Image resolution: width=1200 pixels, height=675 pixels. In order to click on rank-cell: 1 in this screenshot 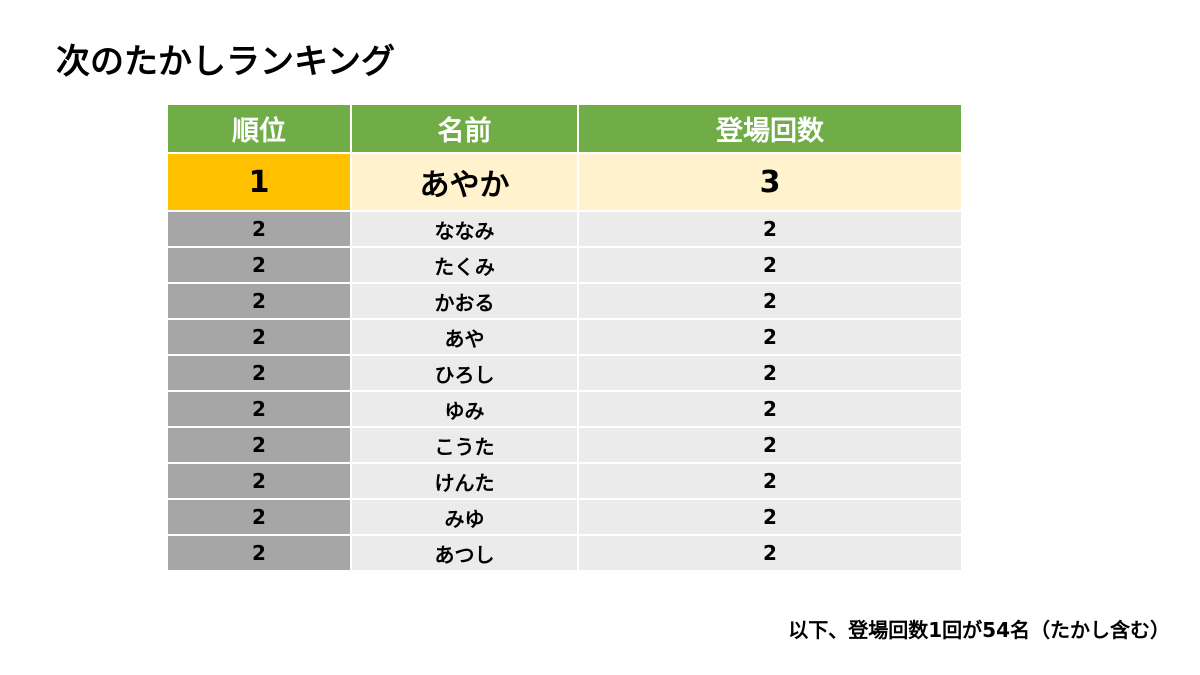, I will do `click(259, 182)`.